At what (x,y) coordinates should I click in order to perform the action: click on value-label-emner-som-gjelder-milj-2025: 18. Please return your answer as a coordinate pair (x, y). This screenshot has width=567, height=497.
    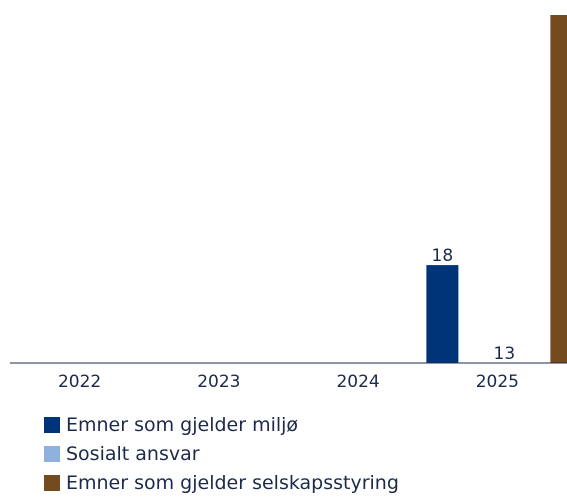
    Looking at the image, I should click on (443, 256).